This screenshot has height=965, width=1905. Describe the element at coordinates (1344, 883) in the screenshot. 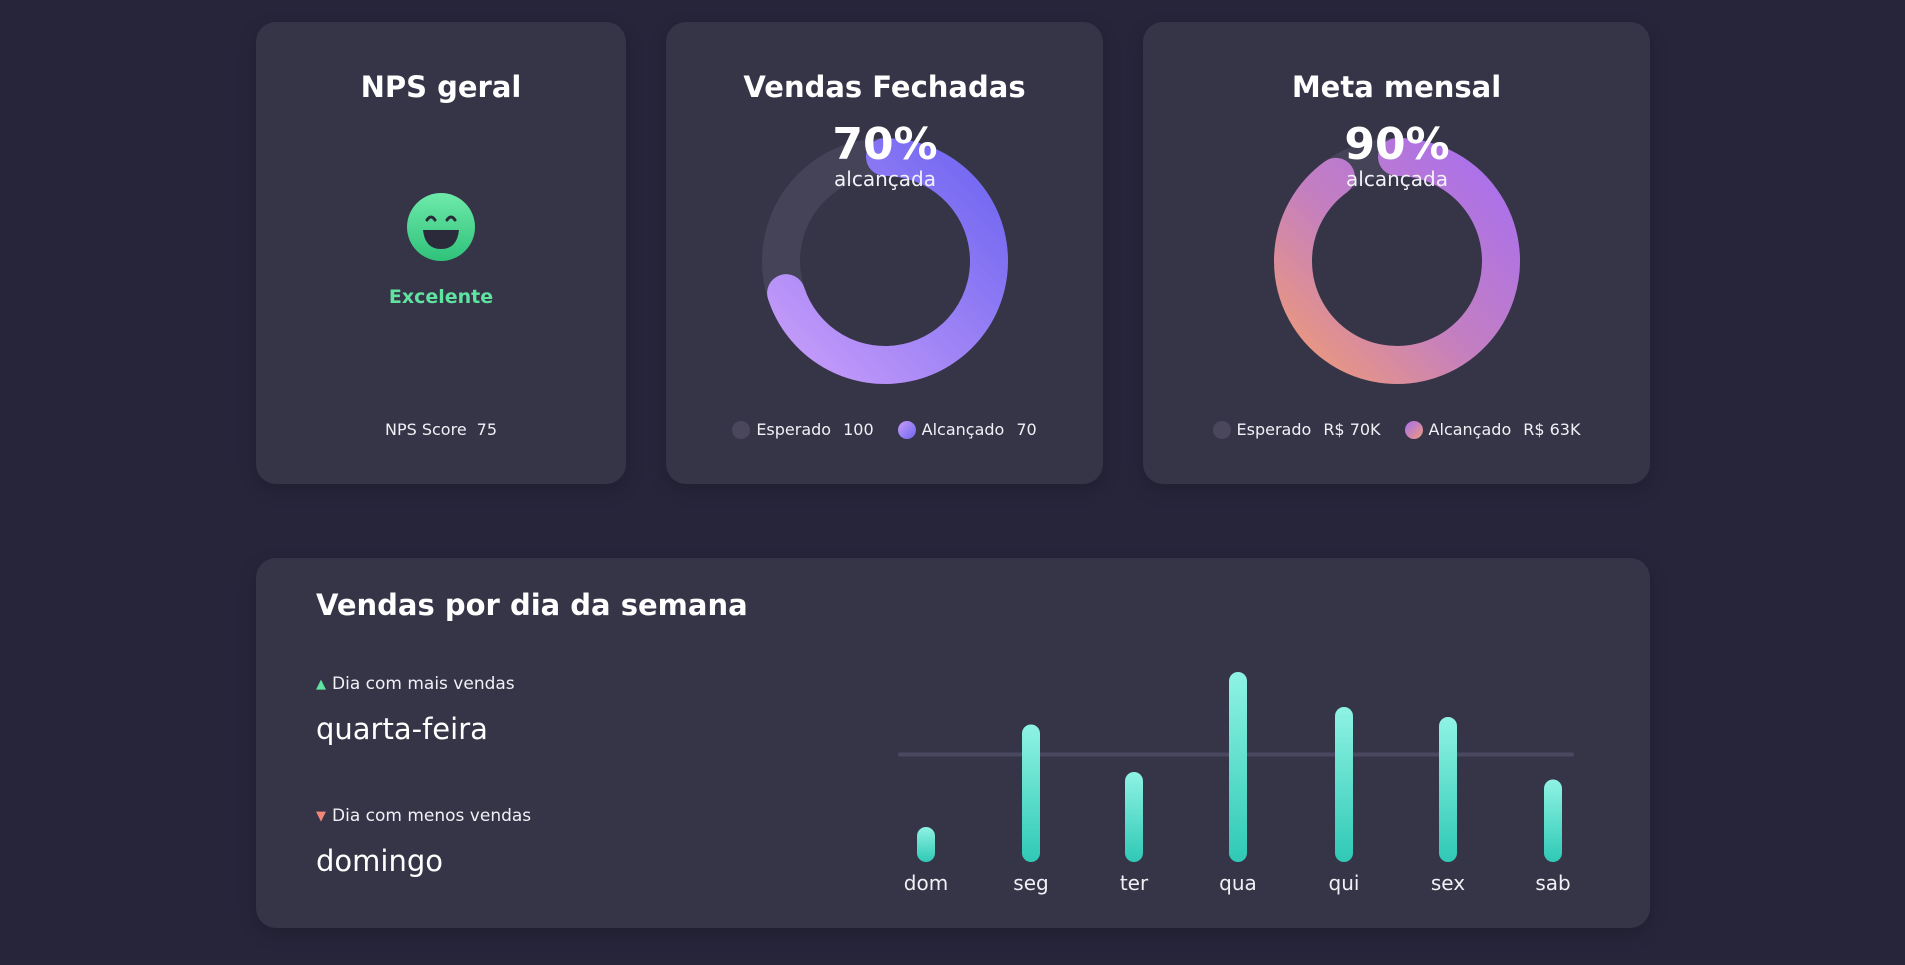

I see `tick-label-qui: qui` at that location.